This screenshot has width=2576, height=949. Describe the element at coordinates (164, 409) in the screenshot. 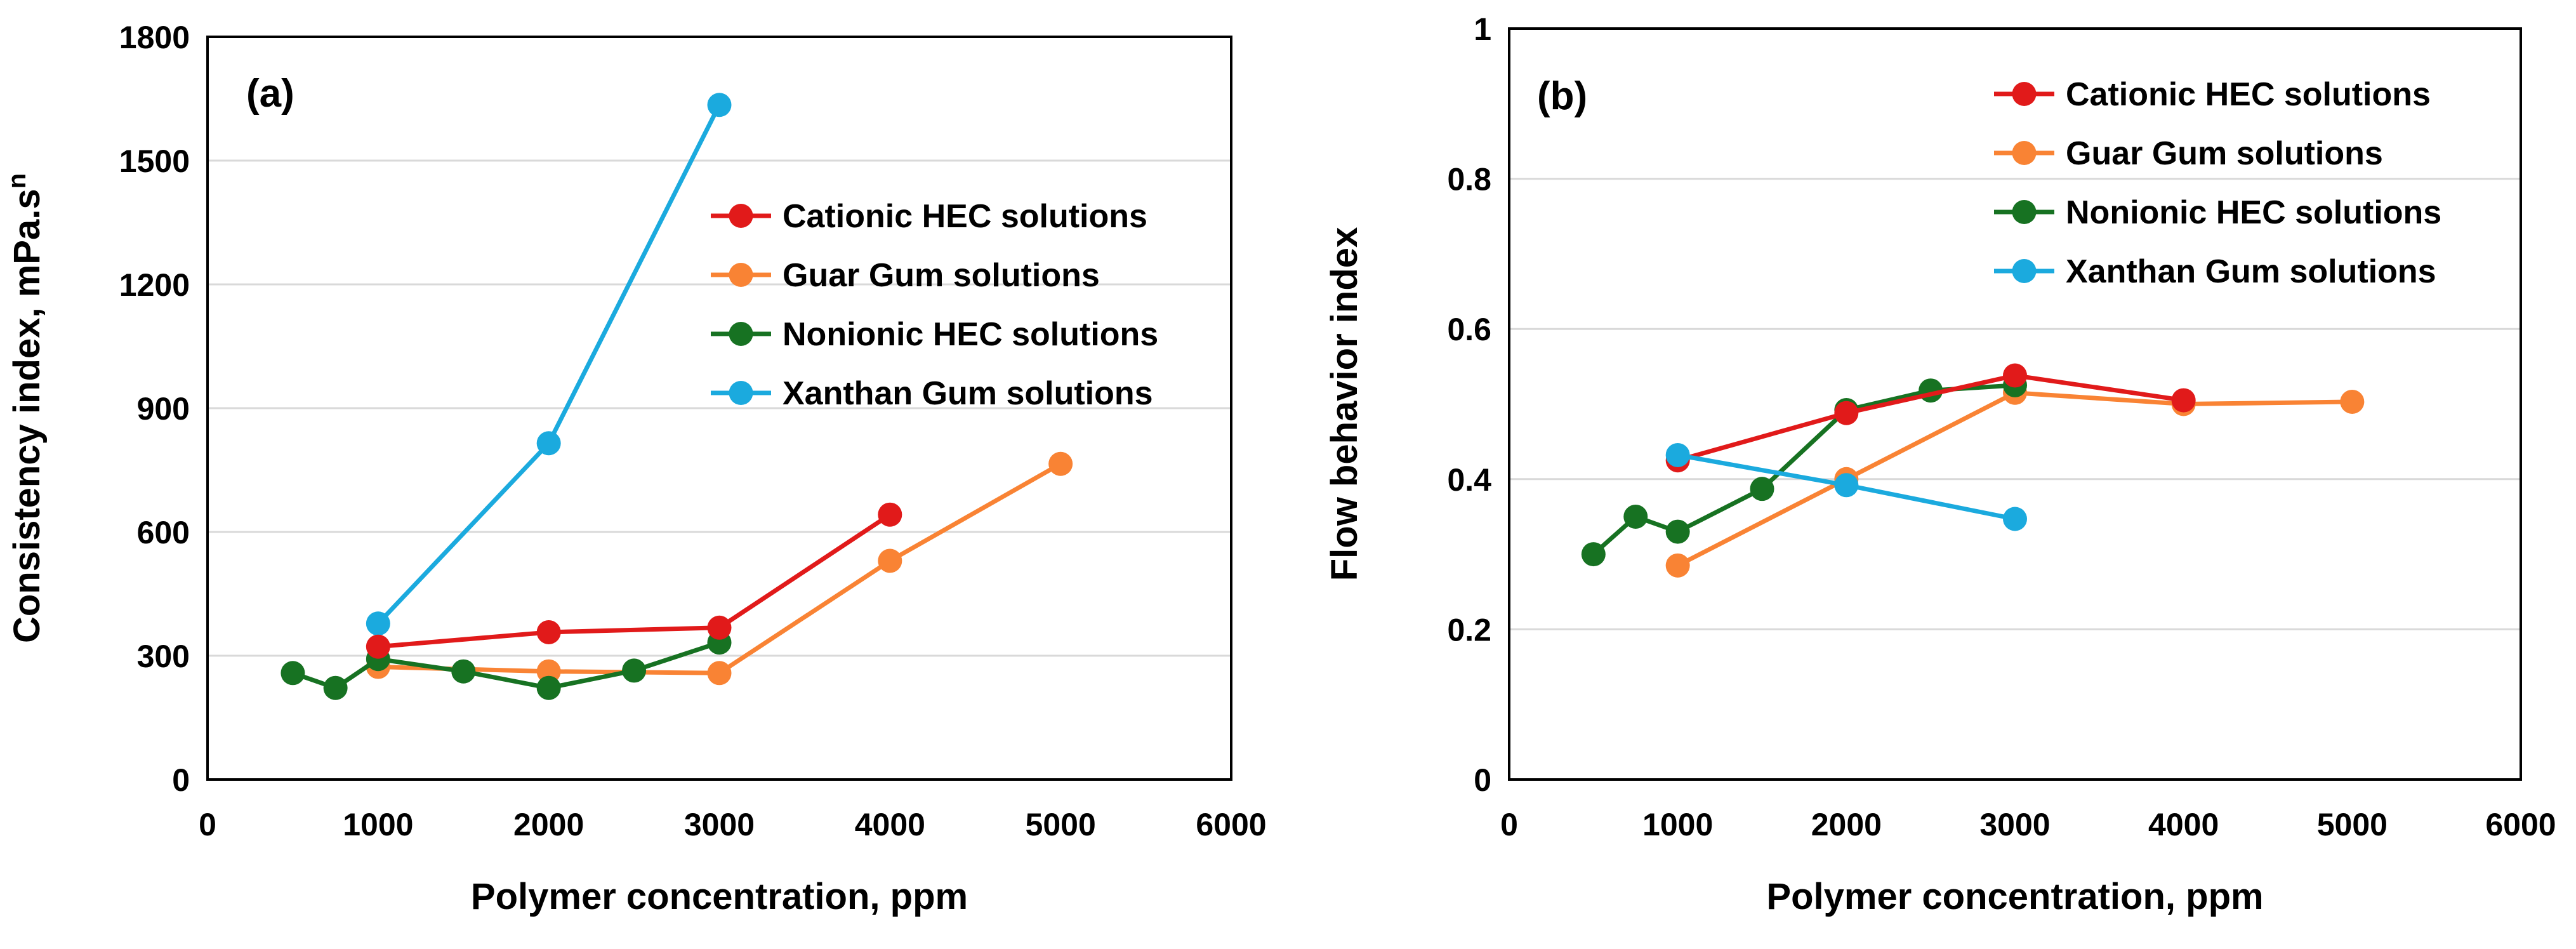

I see `y-tick-label: 900` at that location.